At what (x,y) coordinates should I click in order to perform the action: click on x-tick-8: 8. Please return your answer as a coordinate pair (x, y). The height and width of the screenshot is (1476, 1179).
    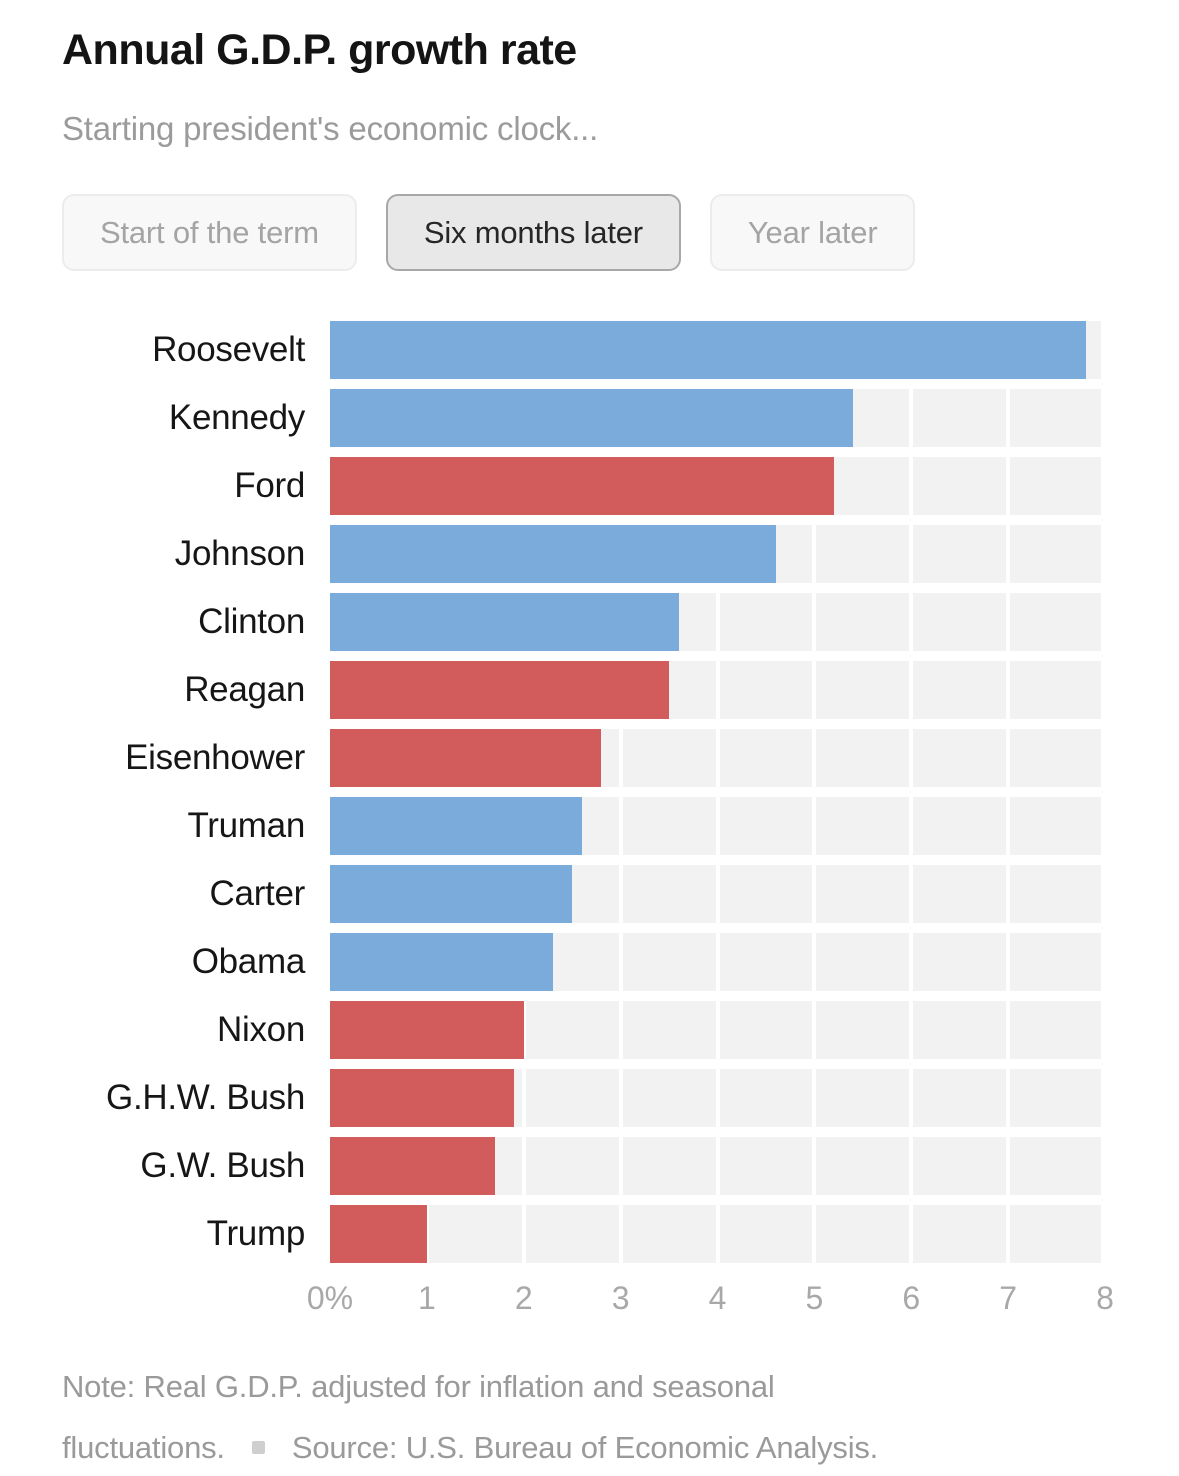
    Looking at the image, I should click on (1105, 1298).